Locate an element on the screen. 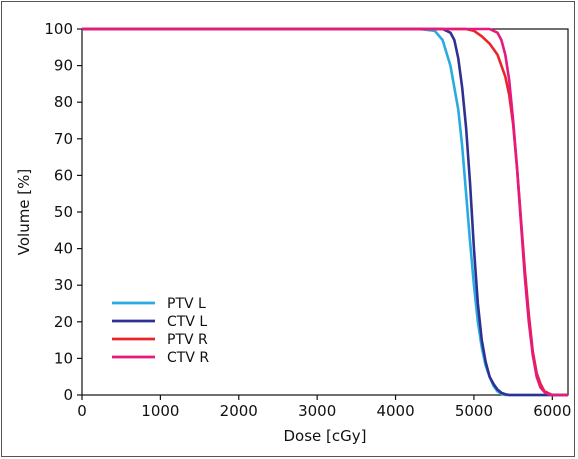 The image size is (578, 459). y-tick-label: 60 is located at coordinates (63, 175).